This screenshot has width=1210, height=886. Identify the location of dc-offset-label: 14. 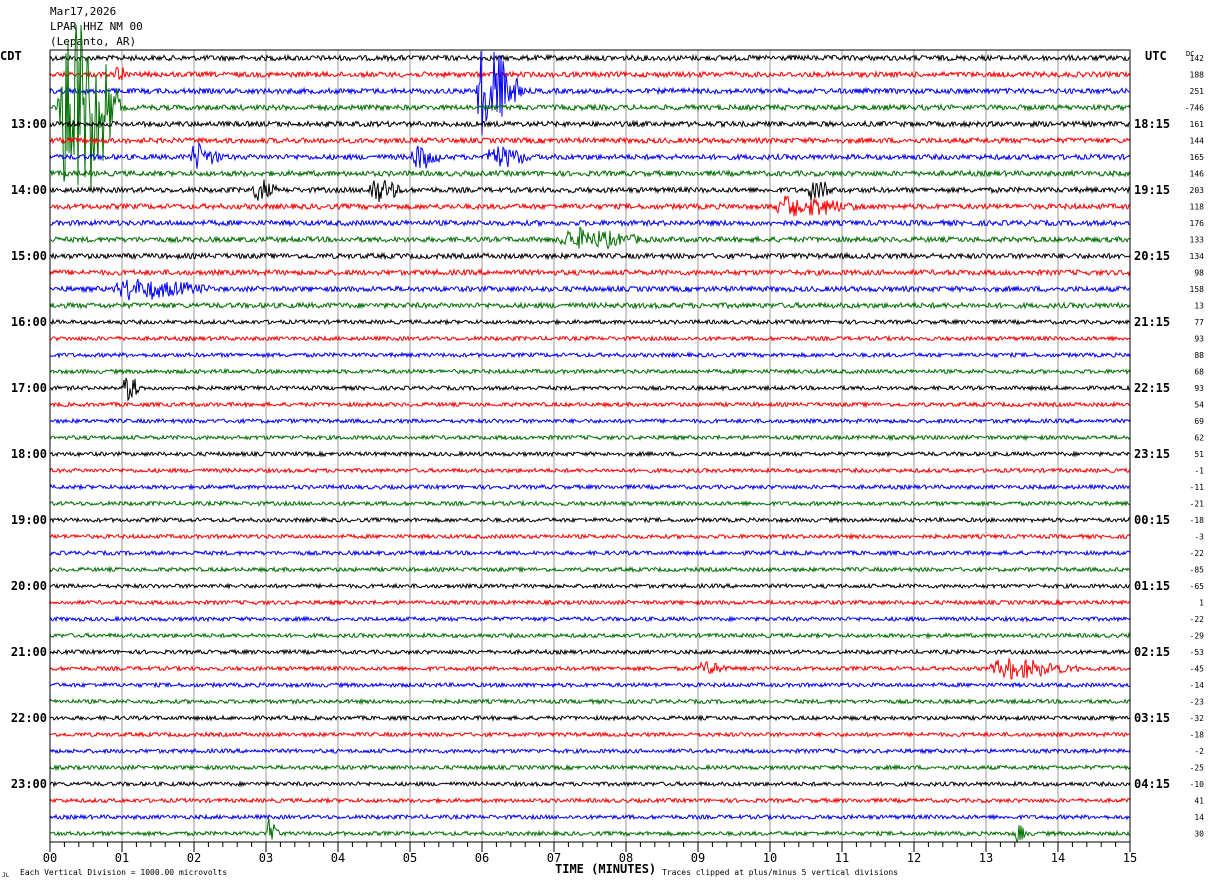
(1199, 817).